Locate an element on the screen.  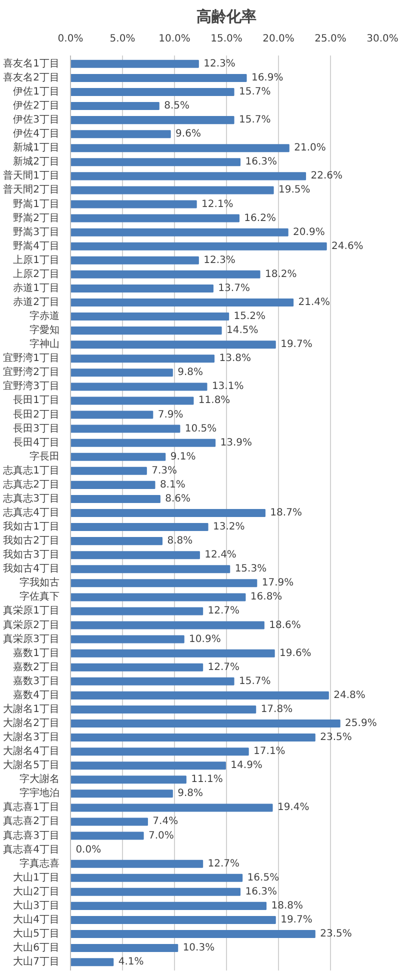
chart-title: 高齢化率 is located at coordinates (226, 17).